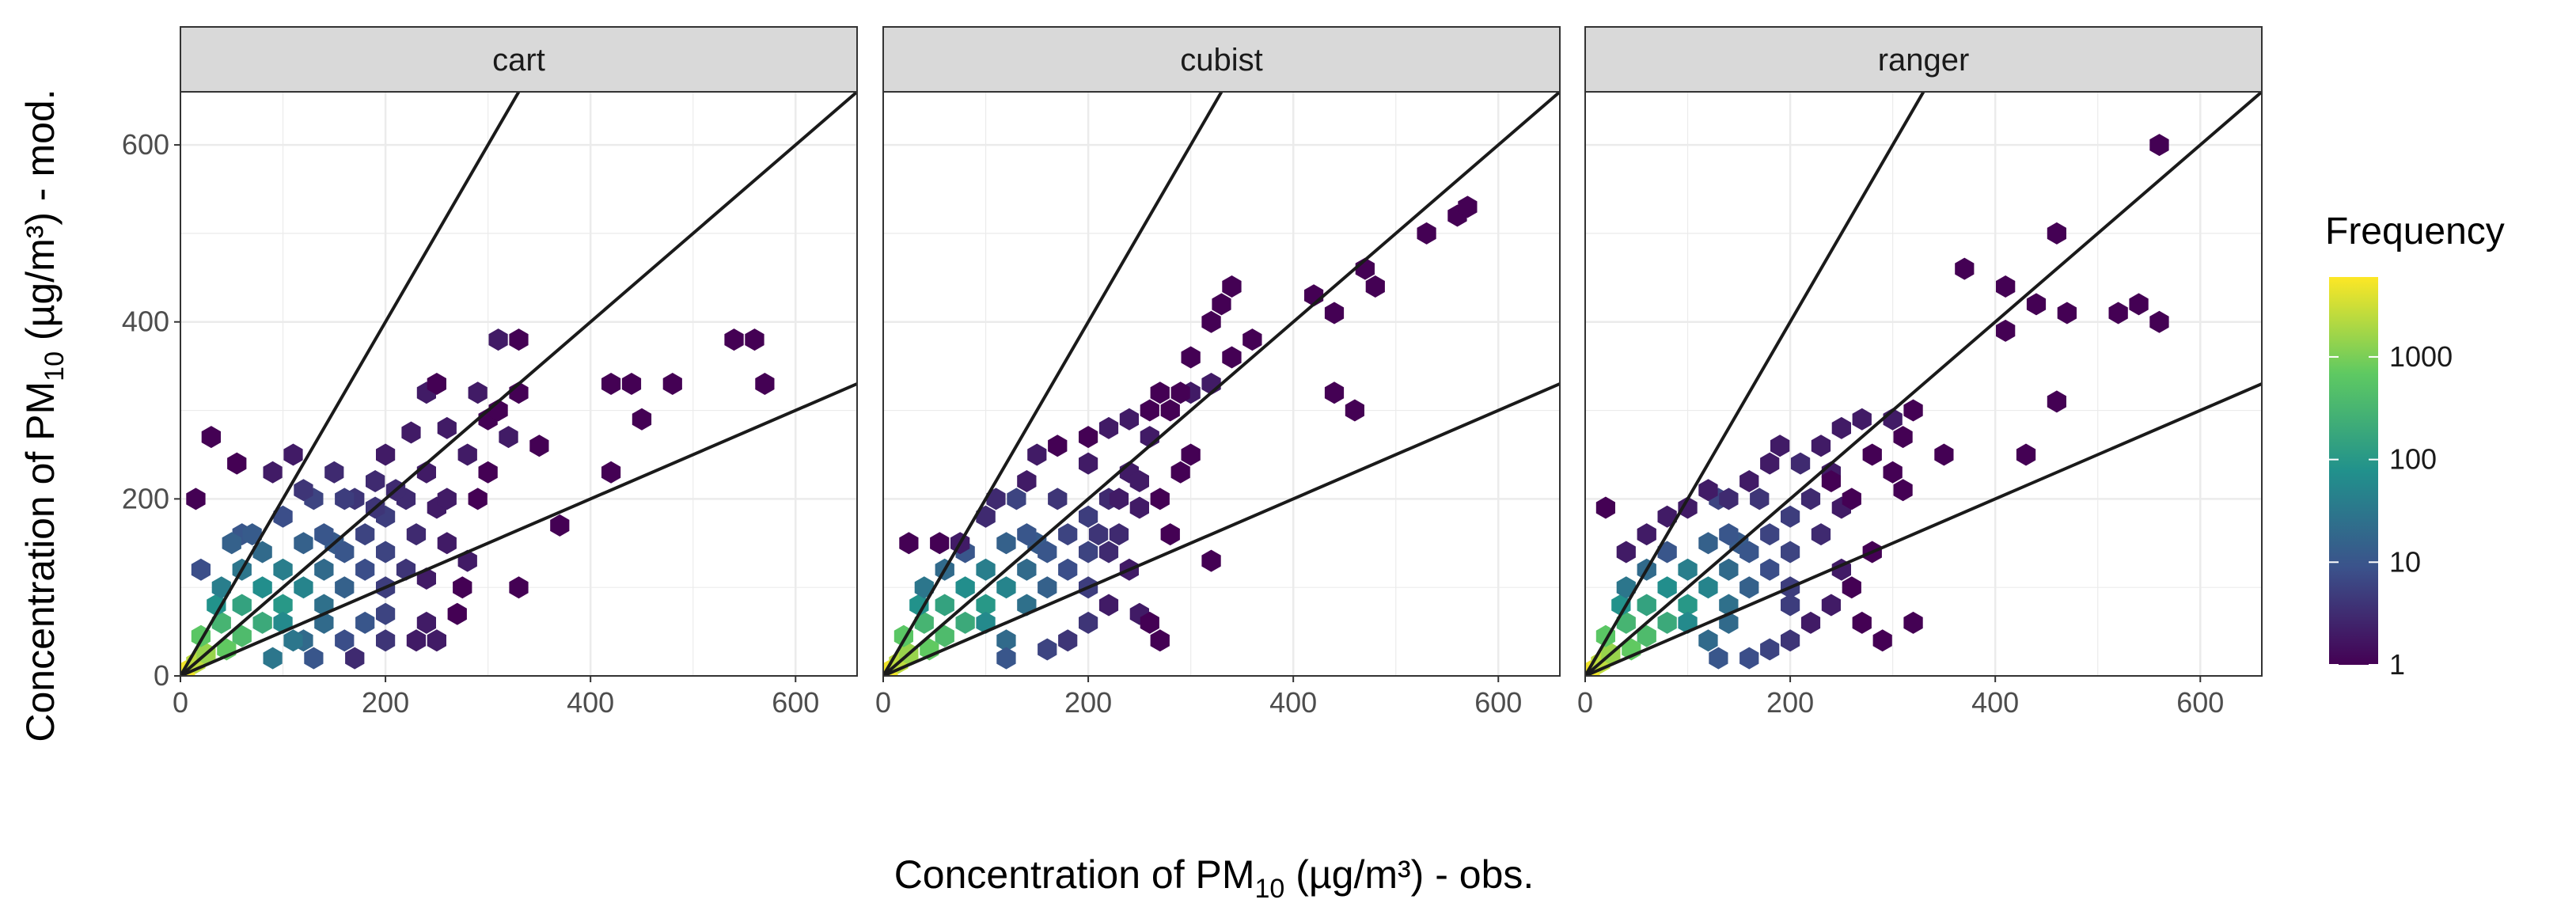 This screenshot has width=2576, height=907. Describe the element at coordinates (44, 415) in the screenshot. I see `y-axis-title: Concentration of PM10 (µg/m³) - mod.` at that location.